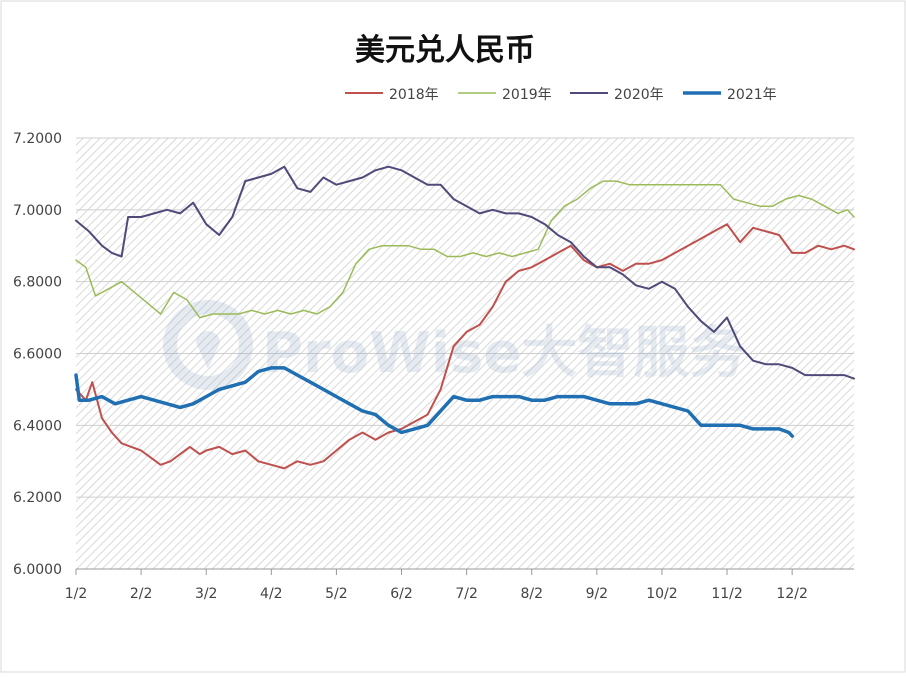  I want to click on x-axis: 1/2 2/2 3/2 4/2 5/2 6/2 7/2 8/2 9/2 10/2 11/2 12/2, so click(459, 585).